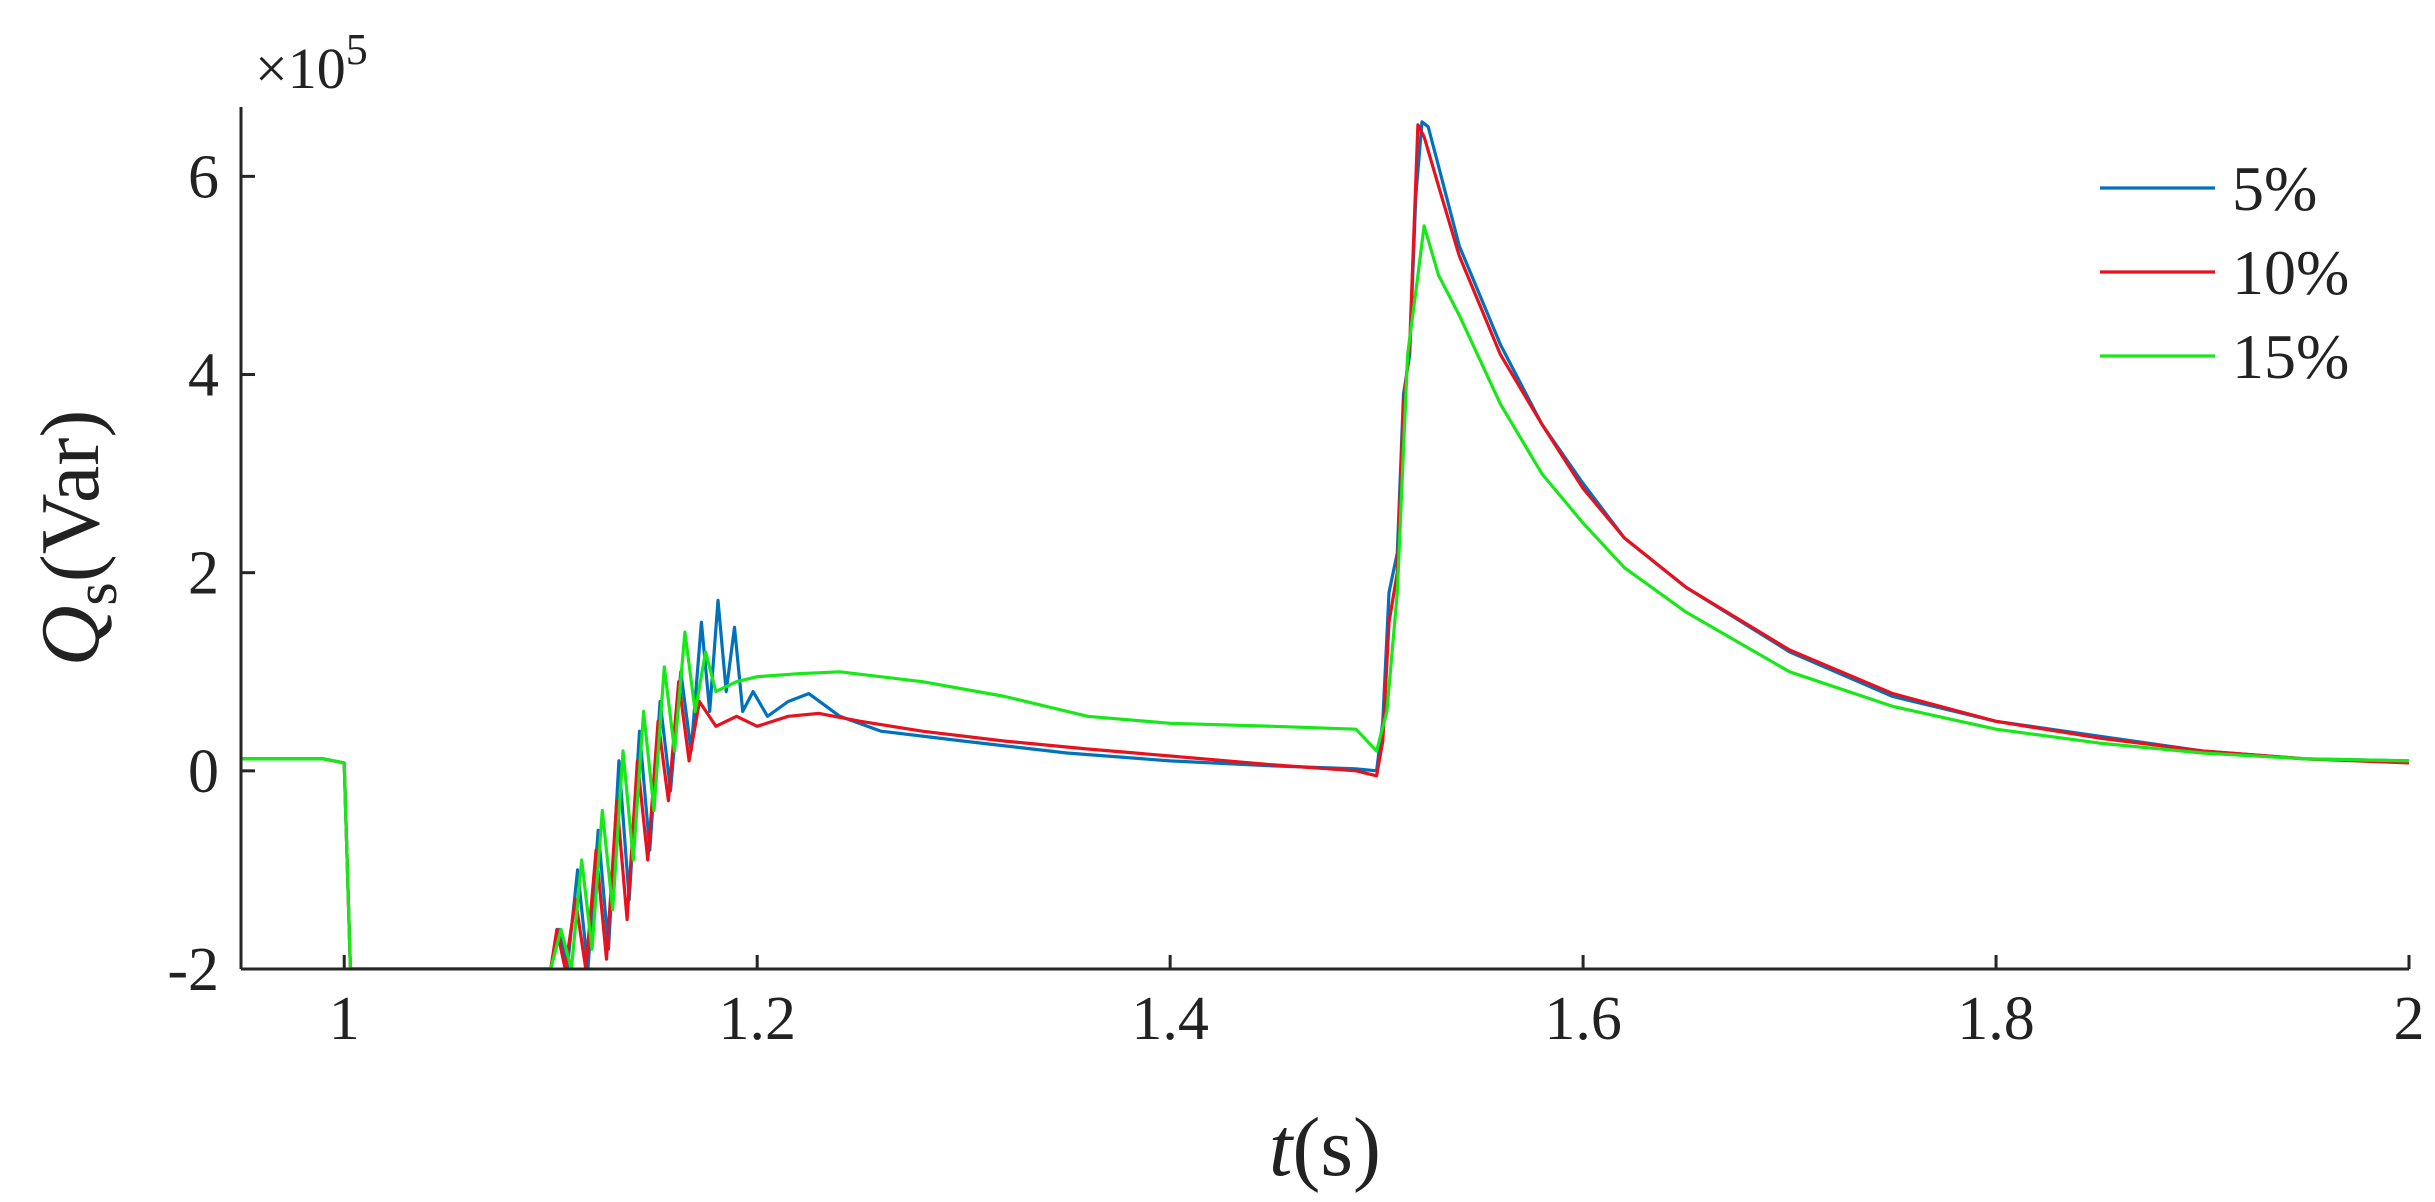  What do you see at coordinates (203, 177) in the screenshot?
I see `y-tick-label: 6` at bounding box center [203, 177].